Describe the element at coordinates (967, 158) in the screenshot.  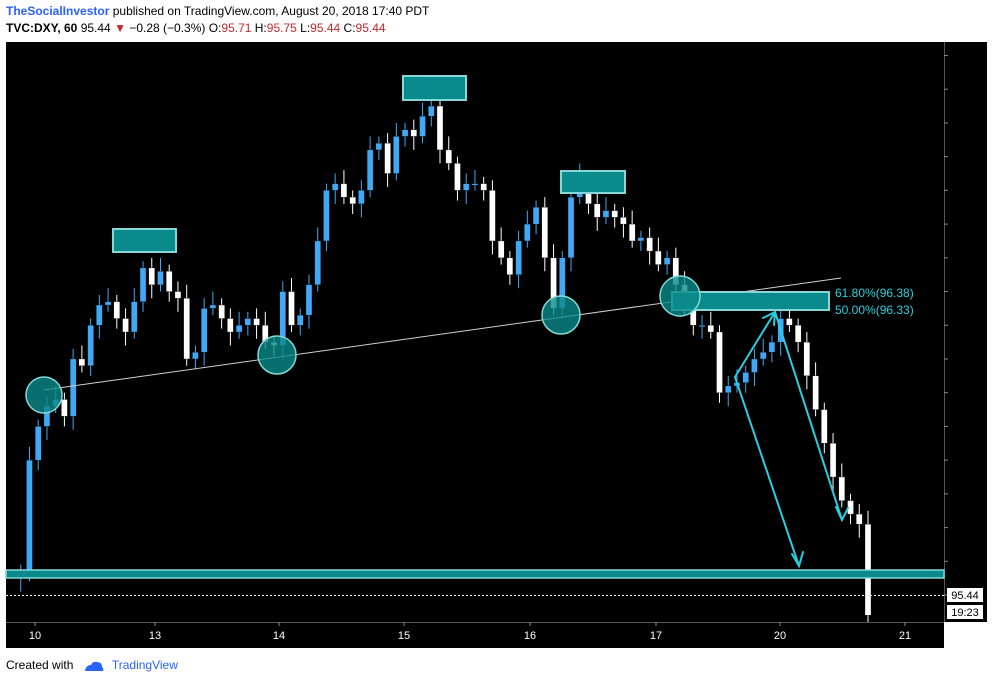
I see `y-tick-label: 96.80` at that location.